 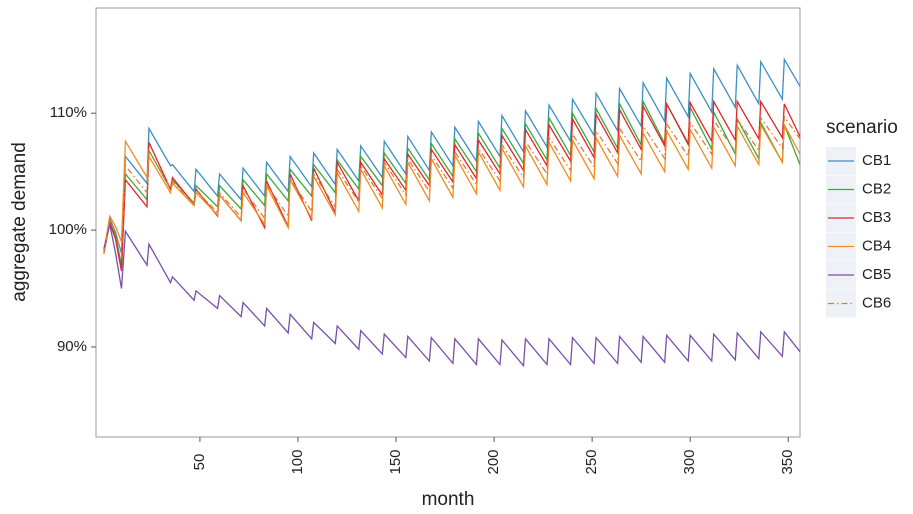 What do you see at coordinates (689, 461) in the screenshot?
I see `x-tick-label: 300` at bounding box center [689, 461].